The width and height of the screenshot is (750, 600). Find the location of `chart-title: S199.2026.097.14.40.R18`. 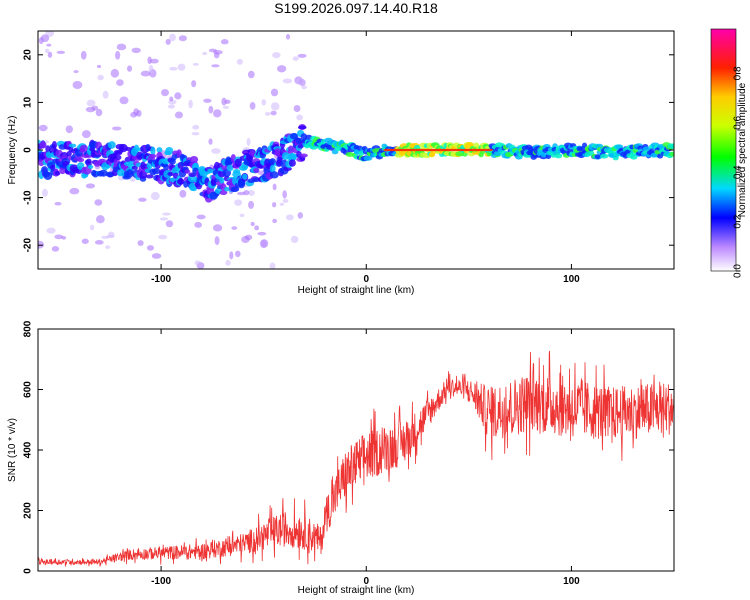

chart-title: S199.2026.097.14.40.R18 is located at coordinates (356, 8).